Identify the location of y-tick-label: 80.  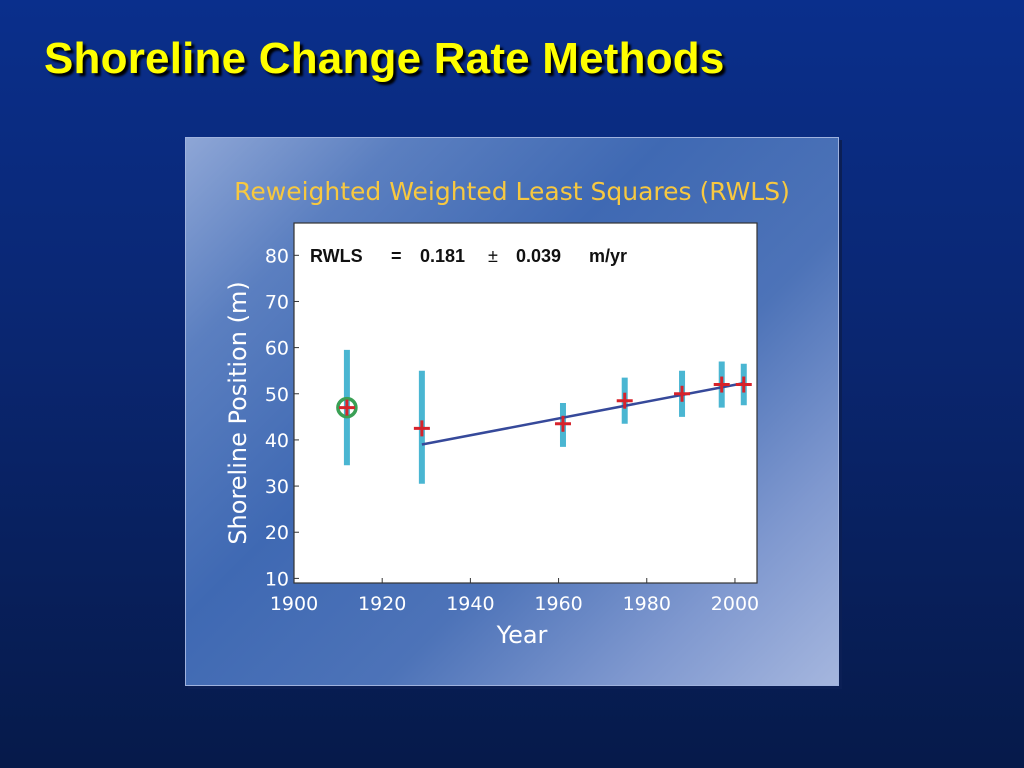
(277, 256).